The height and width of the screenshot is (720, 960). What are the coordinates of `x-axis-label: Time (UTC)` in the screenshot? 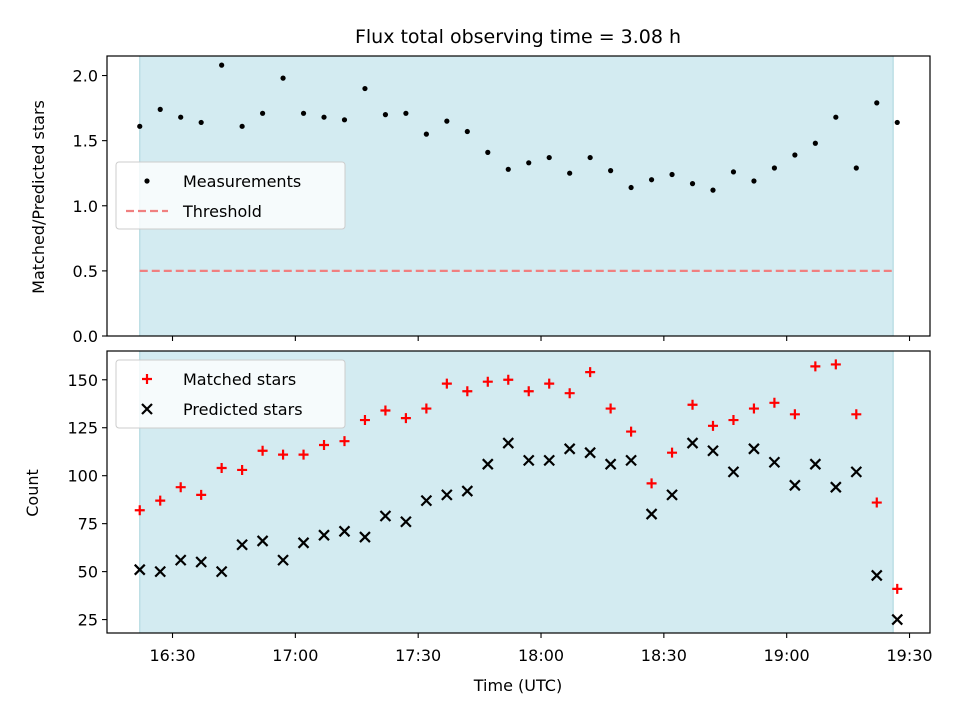 It's located at (517, 685).